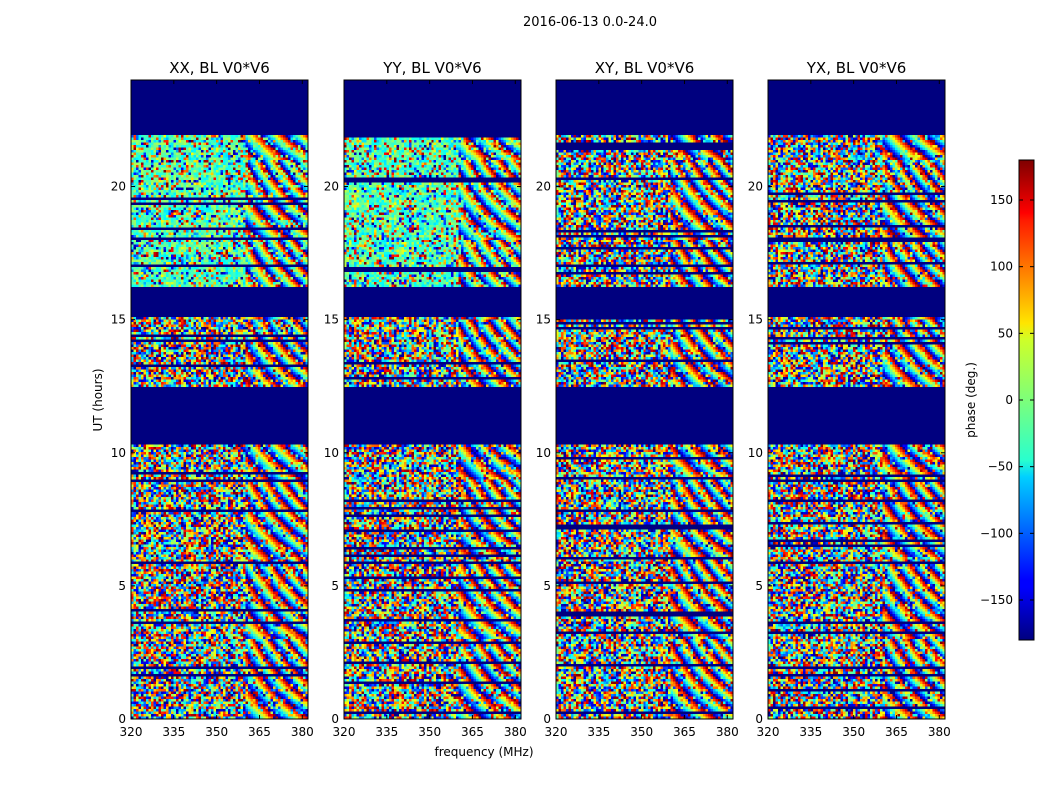 The height and width of the screenshot is (800, 1050). Describe the element at coordinates (996, 600) in the screenshot. I see `colorbar-tick-label: −150` at that location.